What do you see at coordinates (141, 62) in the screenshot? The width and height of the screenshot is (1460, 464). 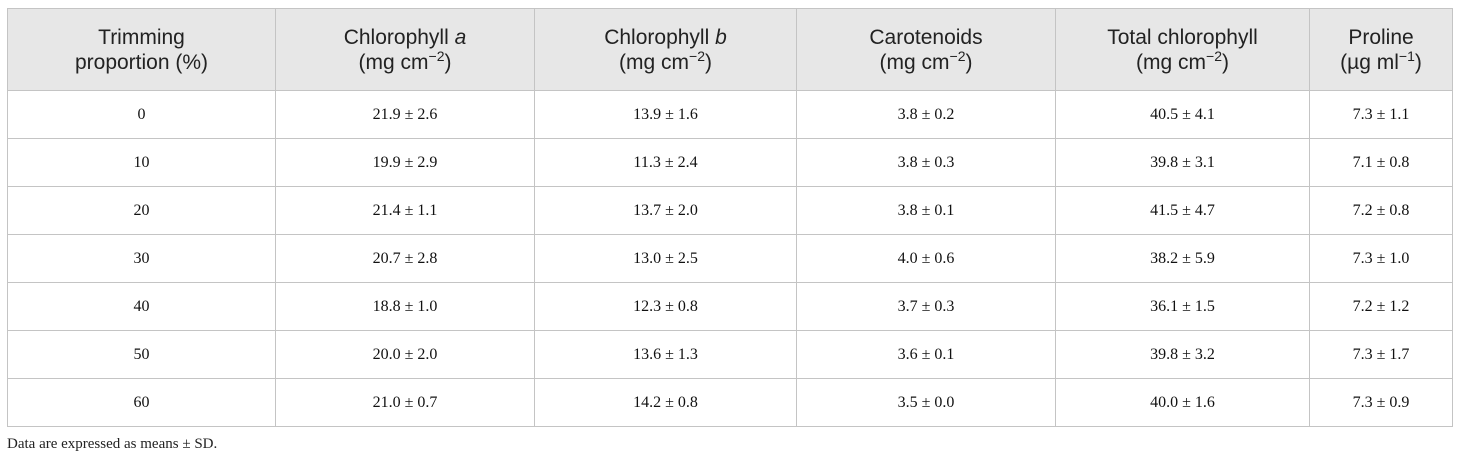 I see `header-text: proportion (%)` at bounding box center [141, 62].